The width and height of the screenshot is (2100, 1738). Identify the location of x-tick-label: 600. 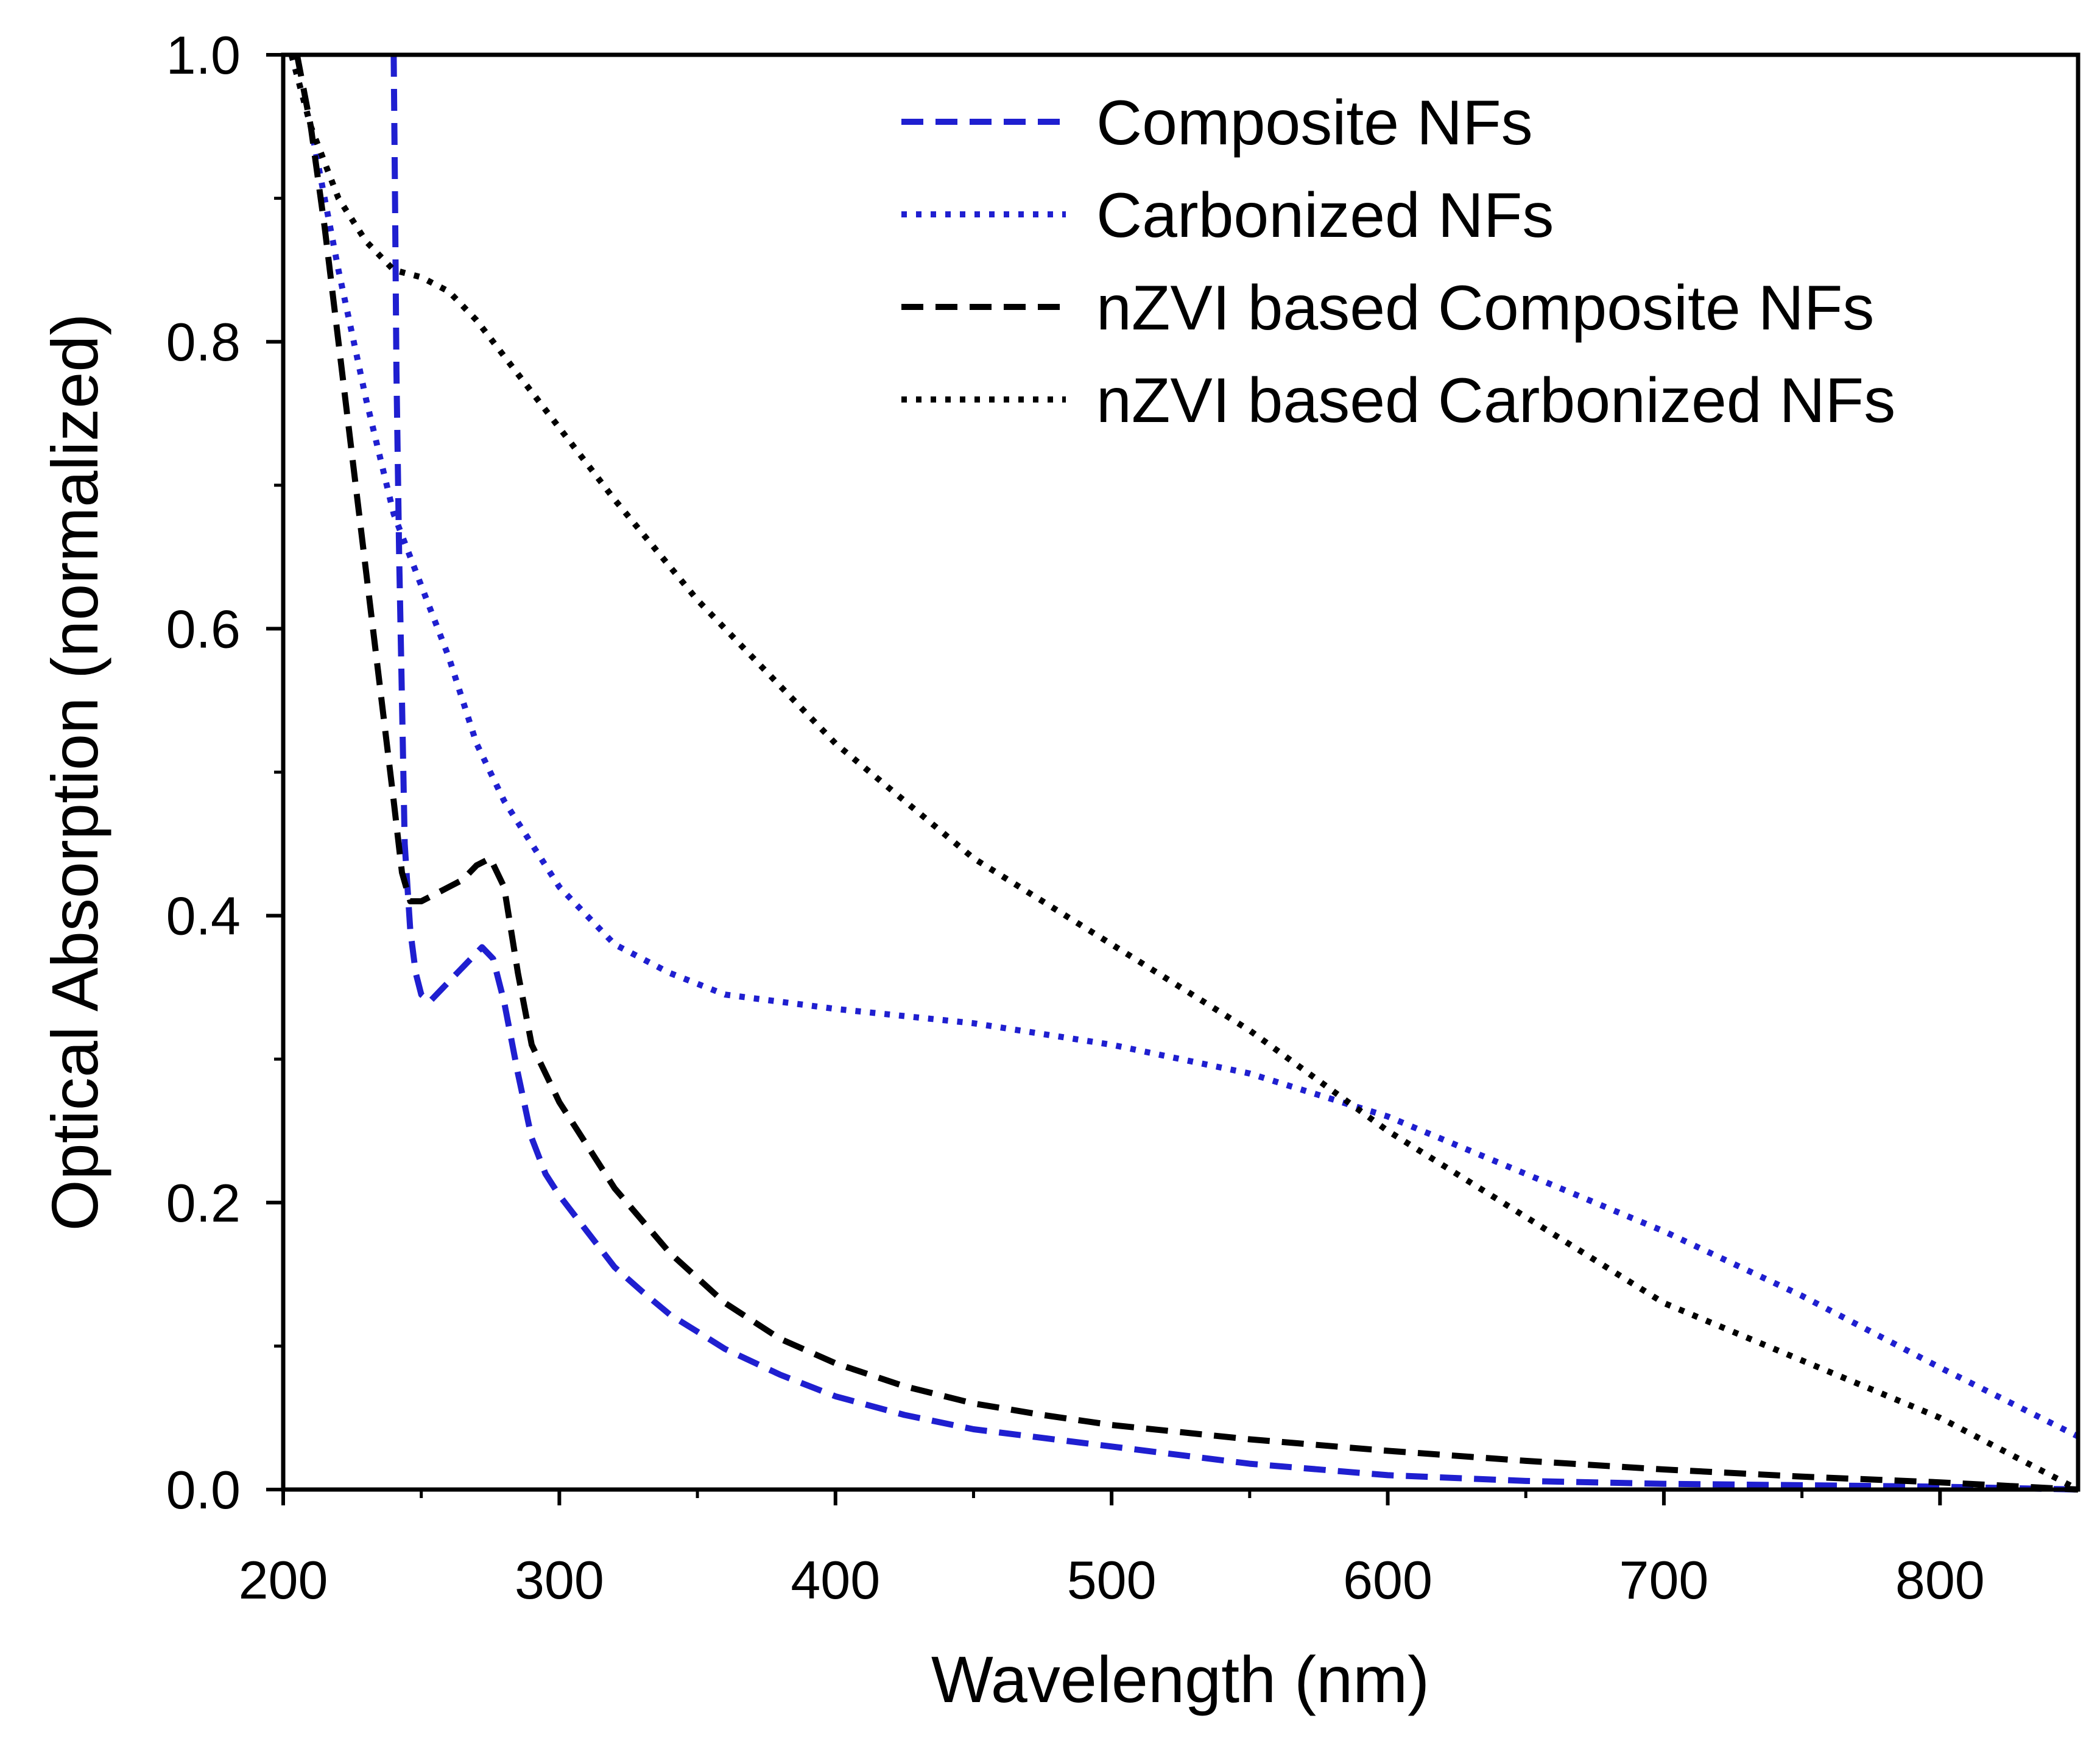
(1388, 1580).